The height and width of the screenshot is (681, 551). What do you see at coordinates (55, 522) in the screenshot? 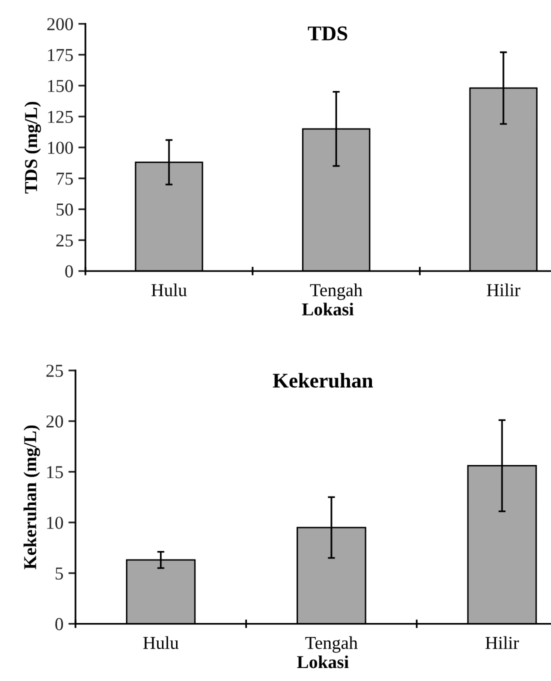
I see `y-tick-label: 10` at bounding box center [55, 522].